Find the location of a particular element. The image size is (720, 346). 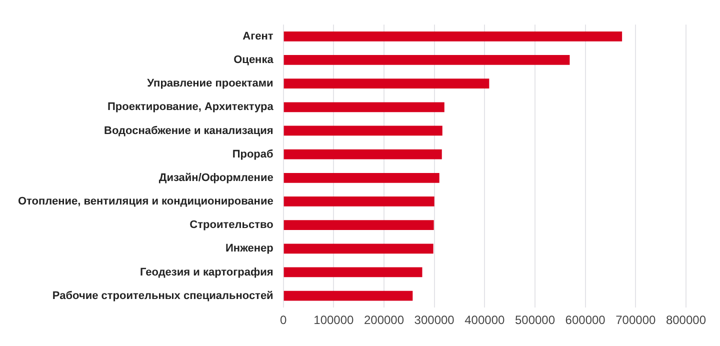

y-tick-label: Водоснабжение и канализация is located at coordinates (189, 130).